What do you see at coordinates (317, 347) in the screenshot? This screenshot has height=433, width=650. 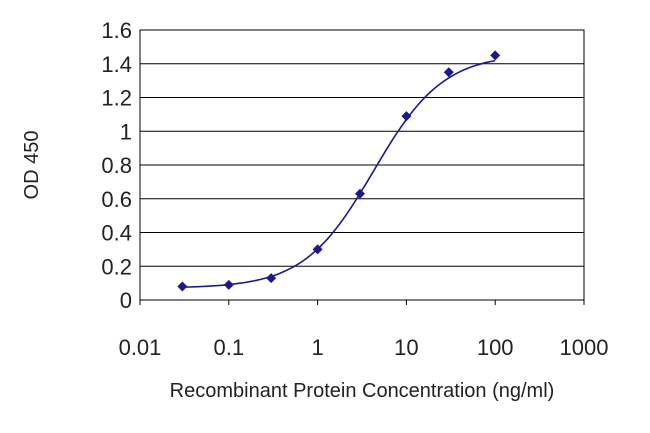 I see `x-tick-label: 1` at bounding box center [317, 347].